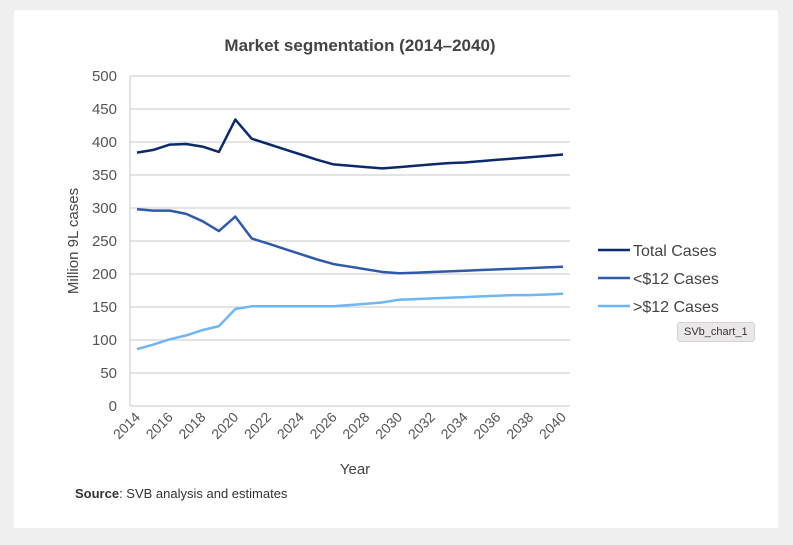  What do you see at coordinates (359, 45) in the screenshot?
I see `chart-title: Market segmentation (2014–2040)` at bounding box center [359, 45].